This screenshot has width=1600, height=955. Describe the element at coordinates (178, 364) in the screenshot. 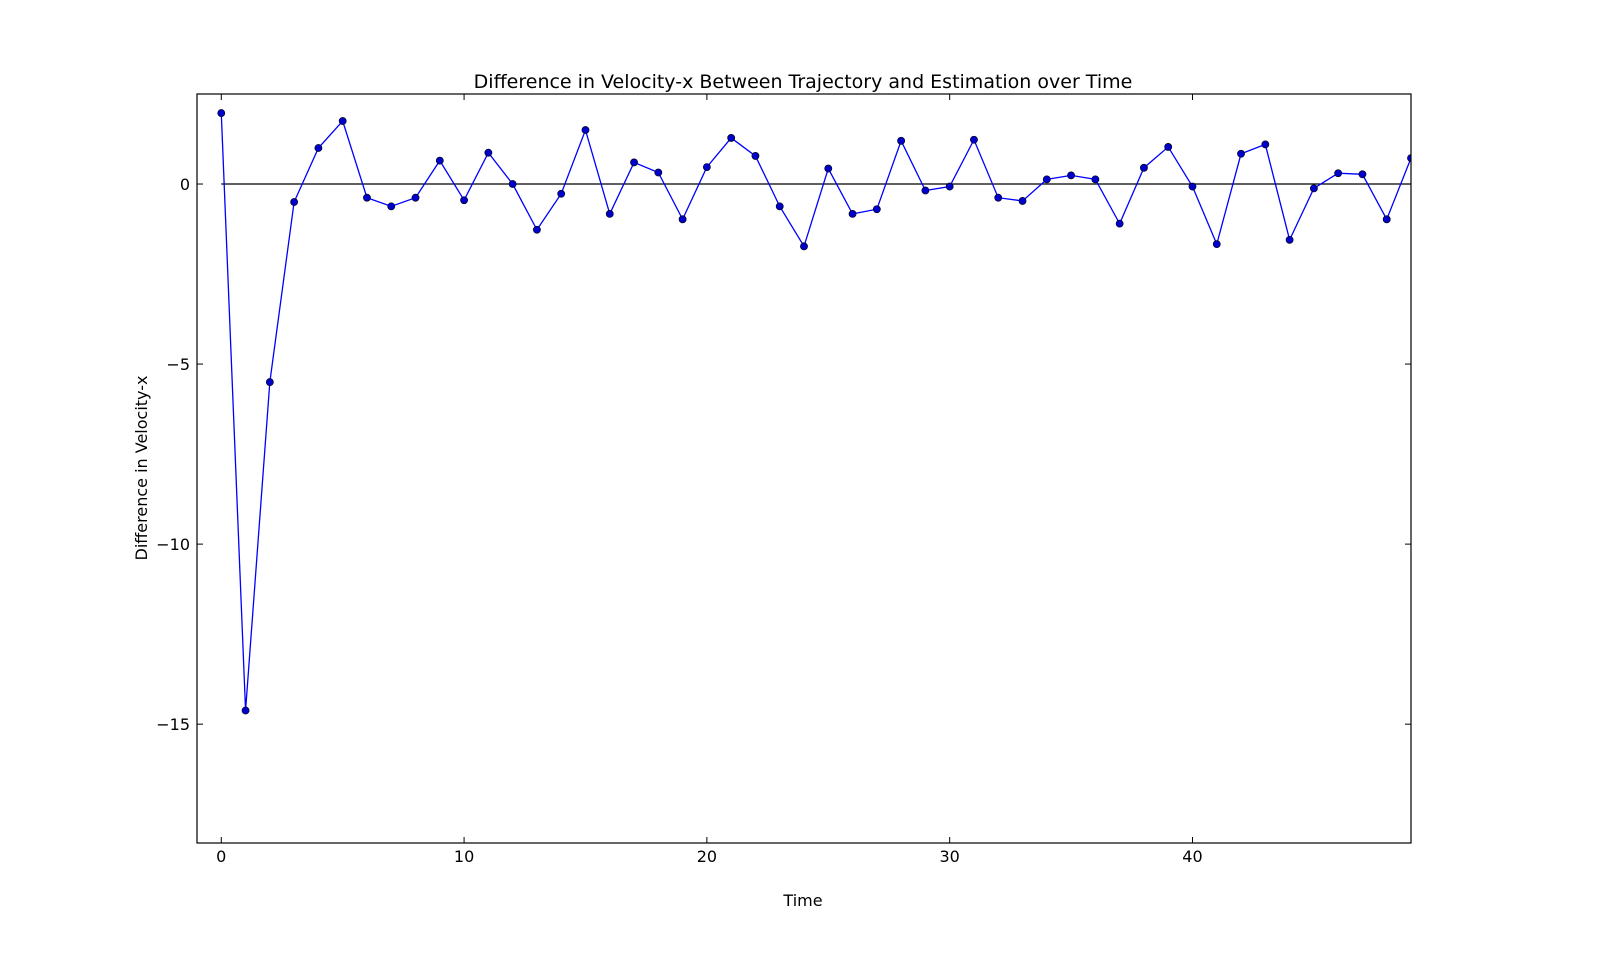

I see `y-tick-label: −5` at that location.